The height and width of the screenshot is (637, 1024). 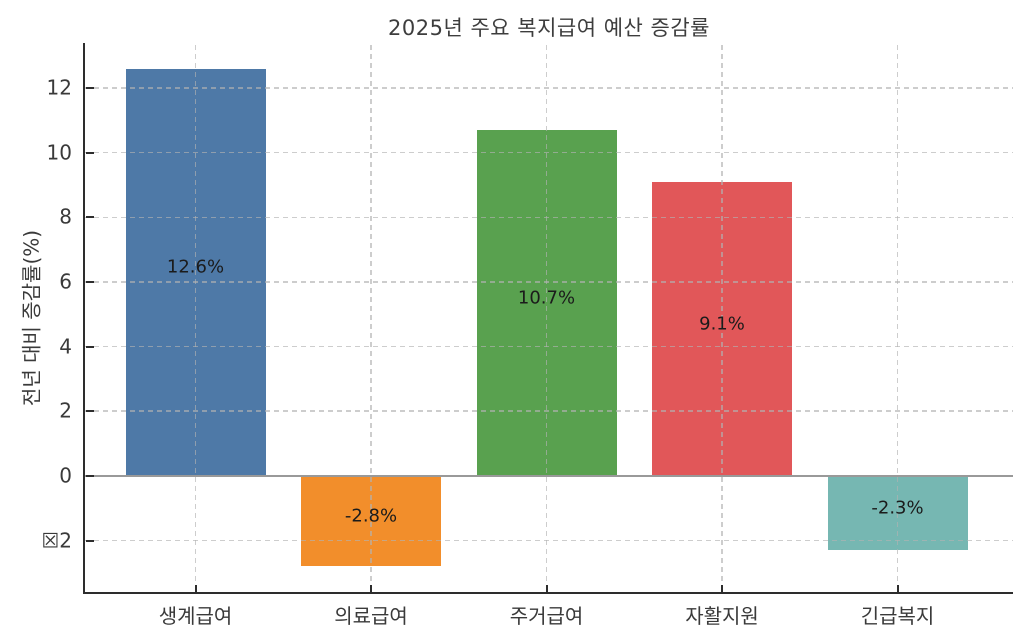 I want to click on y-tick-label-2: 2, so click(x=65, y=410).